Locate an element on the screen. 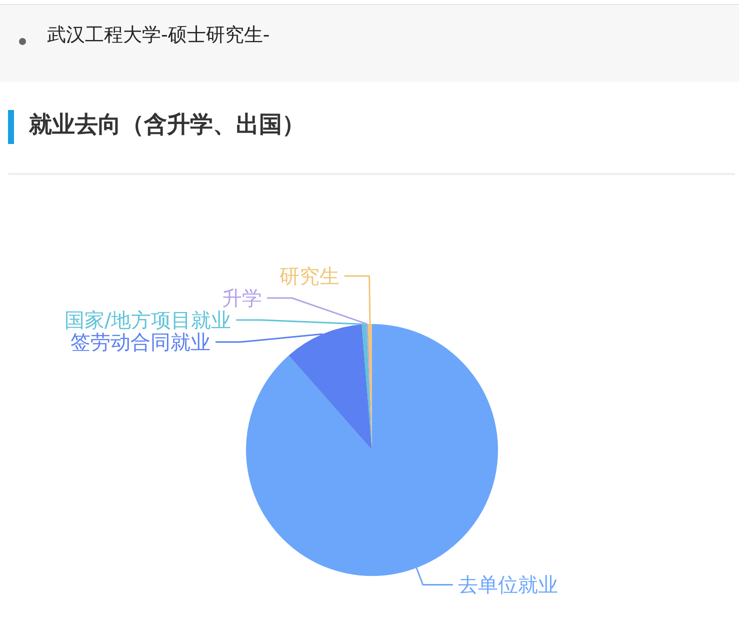 This screenshot has height=618, width=739. slice-label: 研究生 is located at coordinates (309, 276).